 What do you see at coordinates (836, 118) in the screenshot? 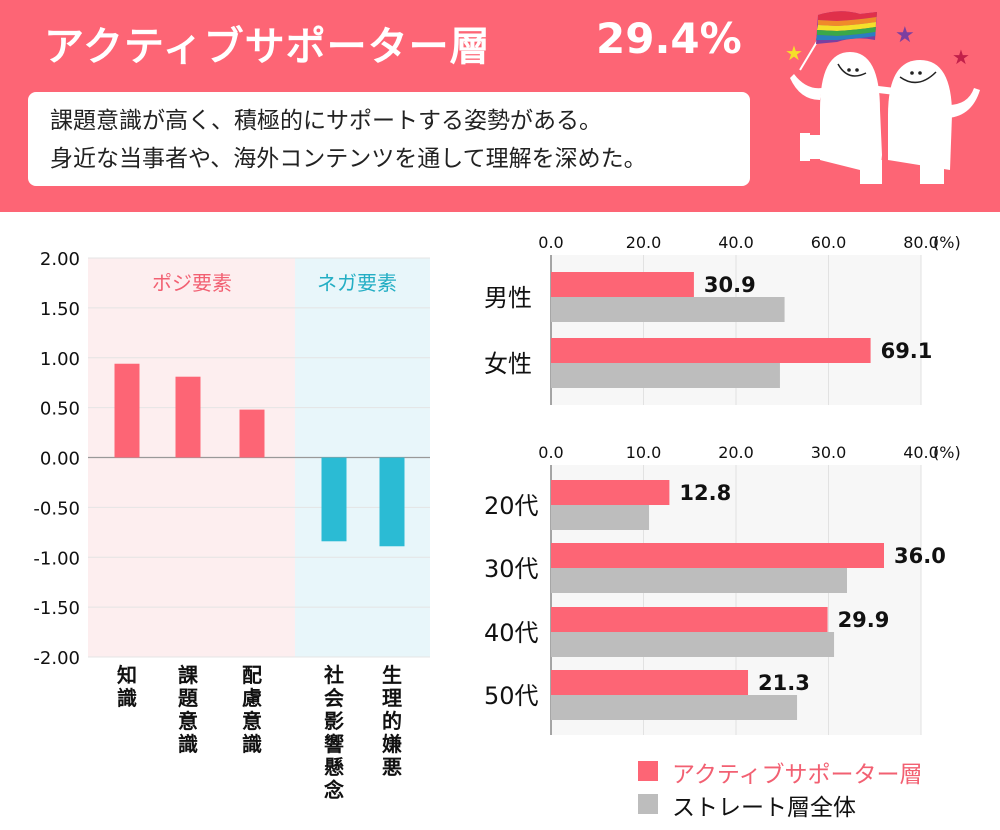
I see `character-left` at bounding box center [836, 118].